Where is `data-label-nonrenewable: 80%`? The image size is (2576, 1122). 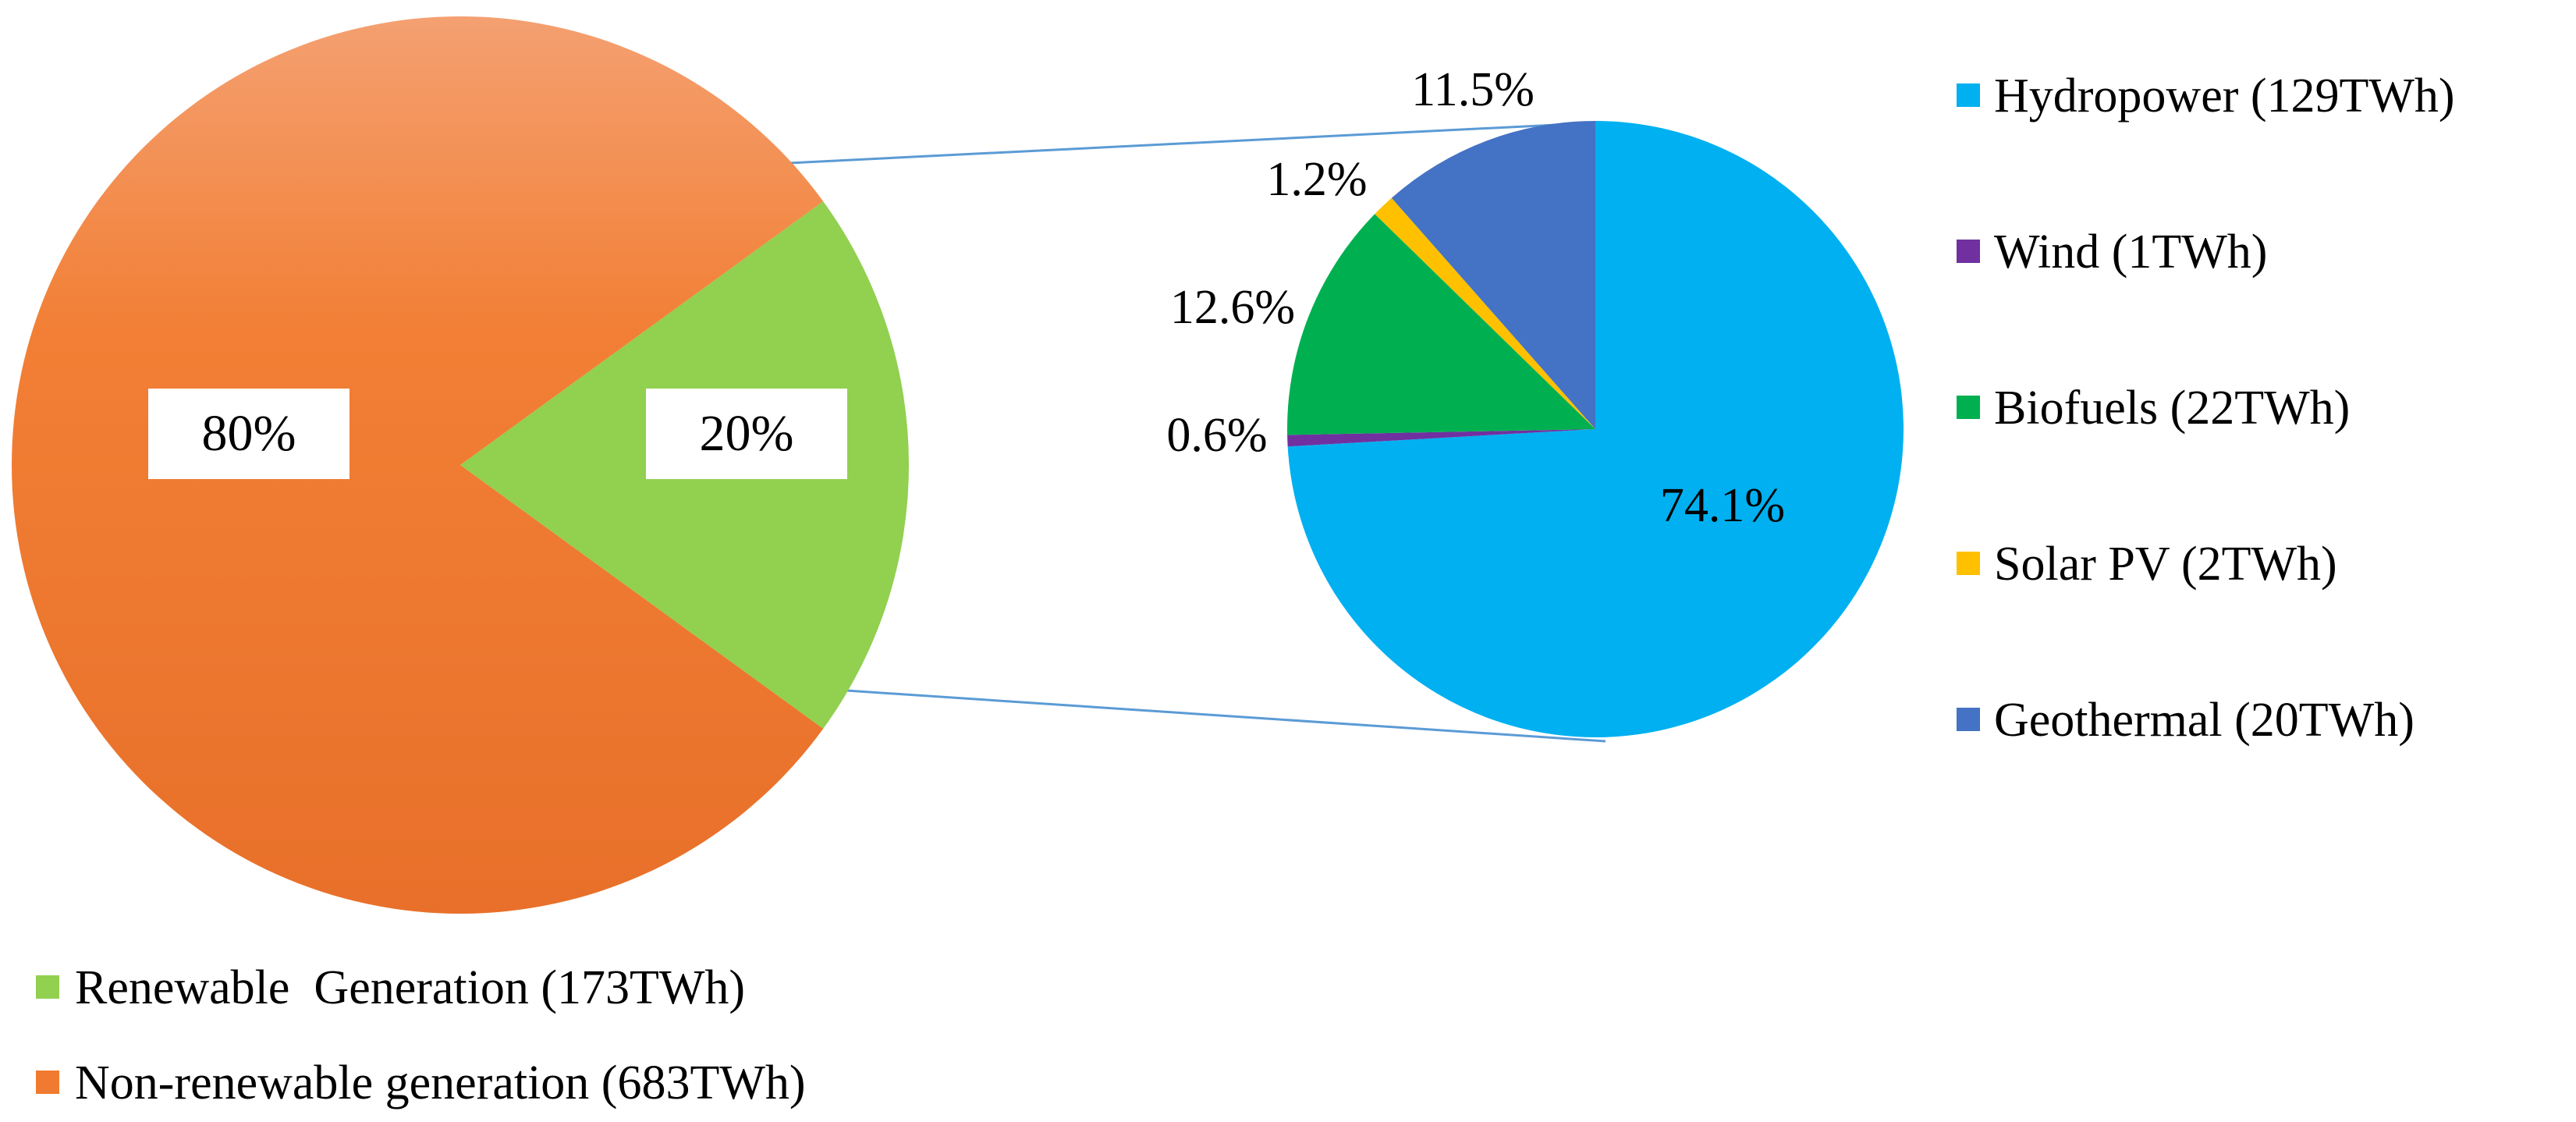 data-label-nonrenewable: 80% is located at coordinates (249, 433).